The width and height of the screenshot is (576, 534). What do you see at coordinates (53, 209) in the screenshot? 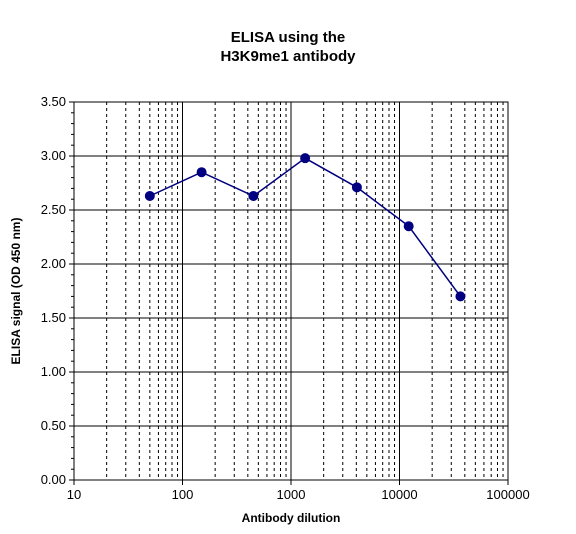
I see `y-tick-label: 2.50` at bounding box center [53, 209].